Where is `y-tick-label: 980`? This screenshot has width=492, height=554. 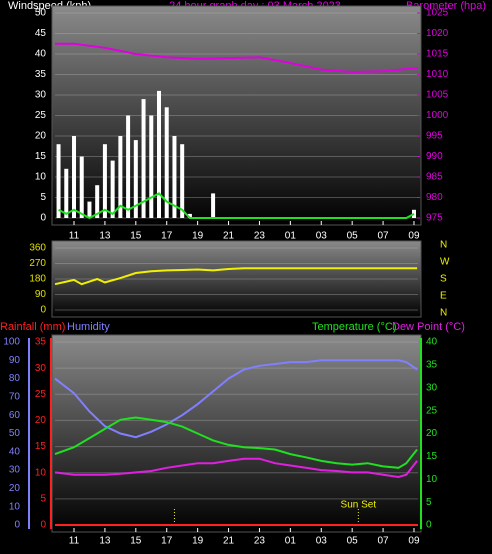
y-tick-label: 980 is located at coordinates (434, 197).